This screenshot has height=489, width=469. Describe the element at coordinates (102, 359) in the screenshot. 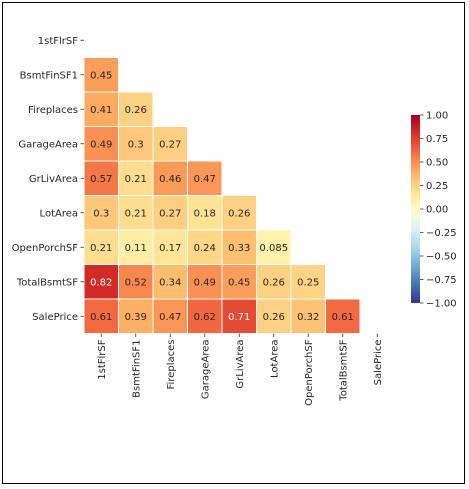

I see `x-tick-label-1stflrsf: 1stFlrSF` at that location.